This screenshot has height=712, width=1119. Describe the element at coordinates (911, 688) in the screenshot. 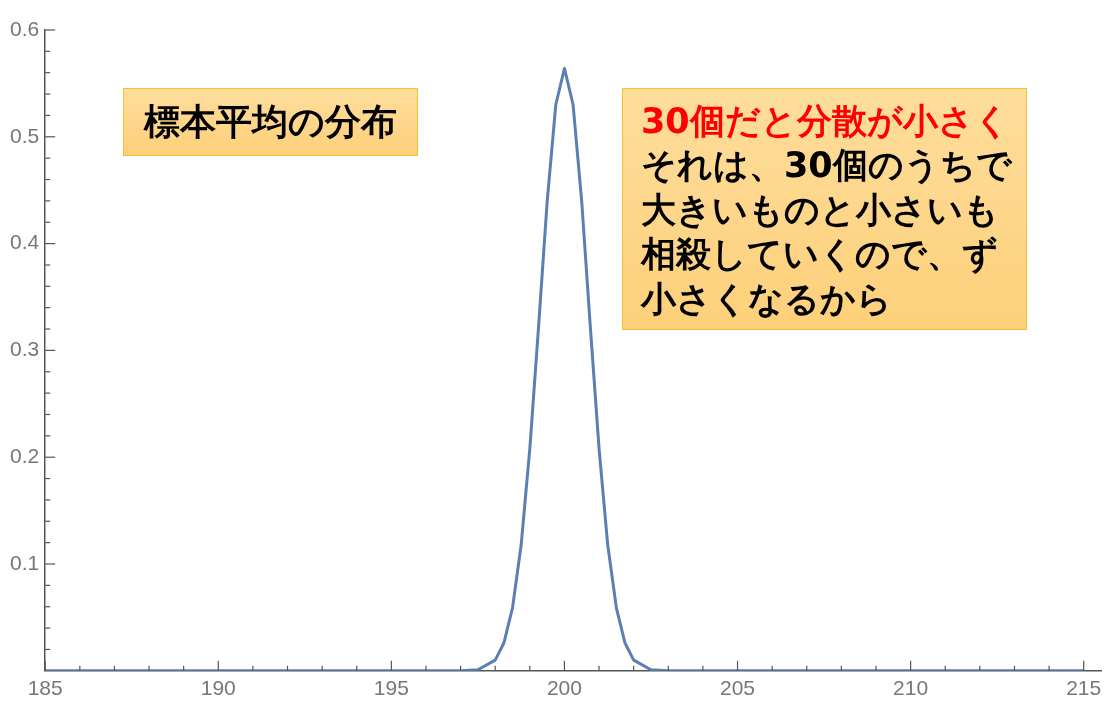

I see `x-tick-label: 210` at that location.